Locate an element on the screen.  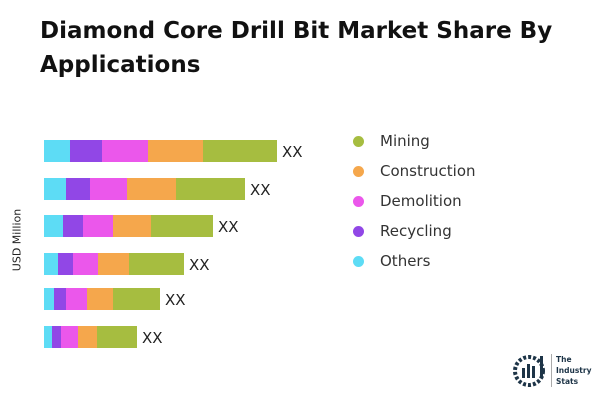
legend-item-construction: Construction is located at coordinates (413, 171).